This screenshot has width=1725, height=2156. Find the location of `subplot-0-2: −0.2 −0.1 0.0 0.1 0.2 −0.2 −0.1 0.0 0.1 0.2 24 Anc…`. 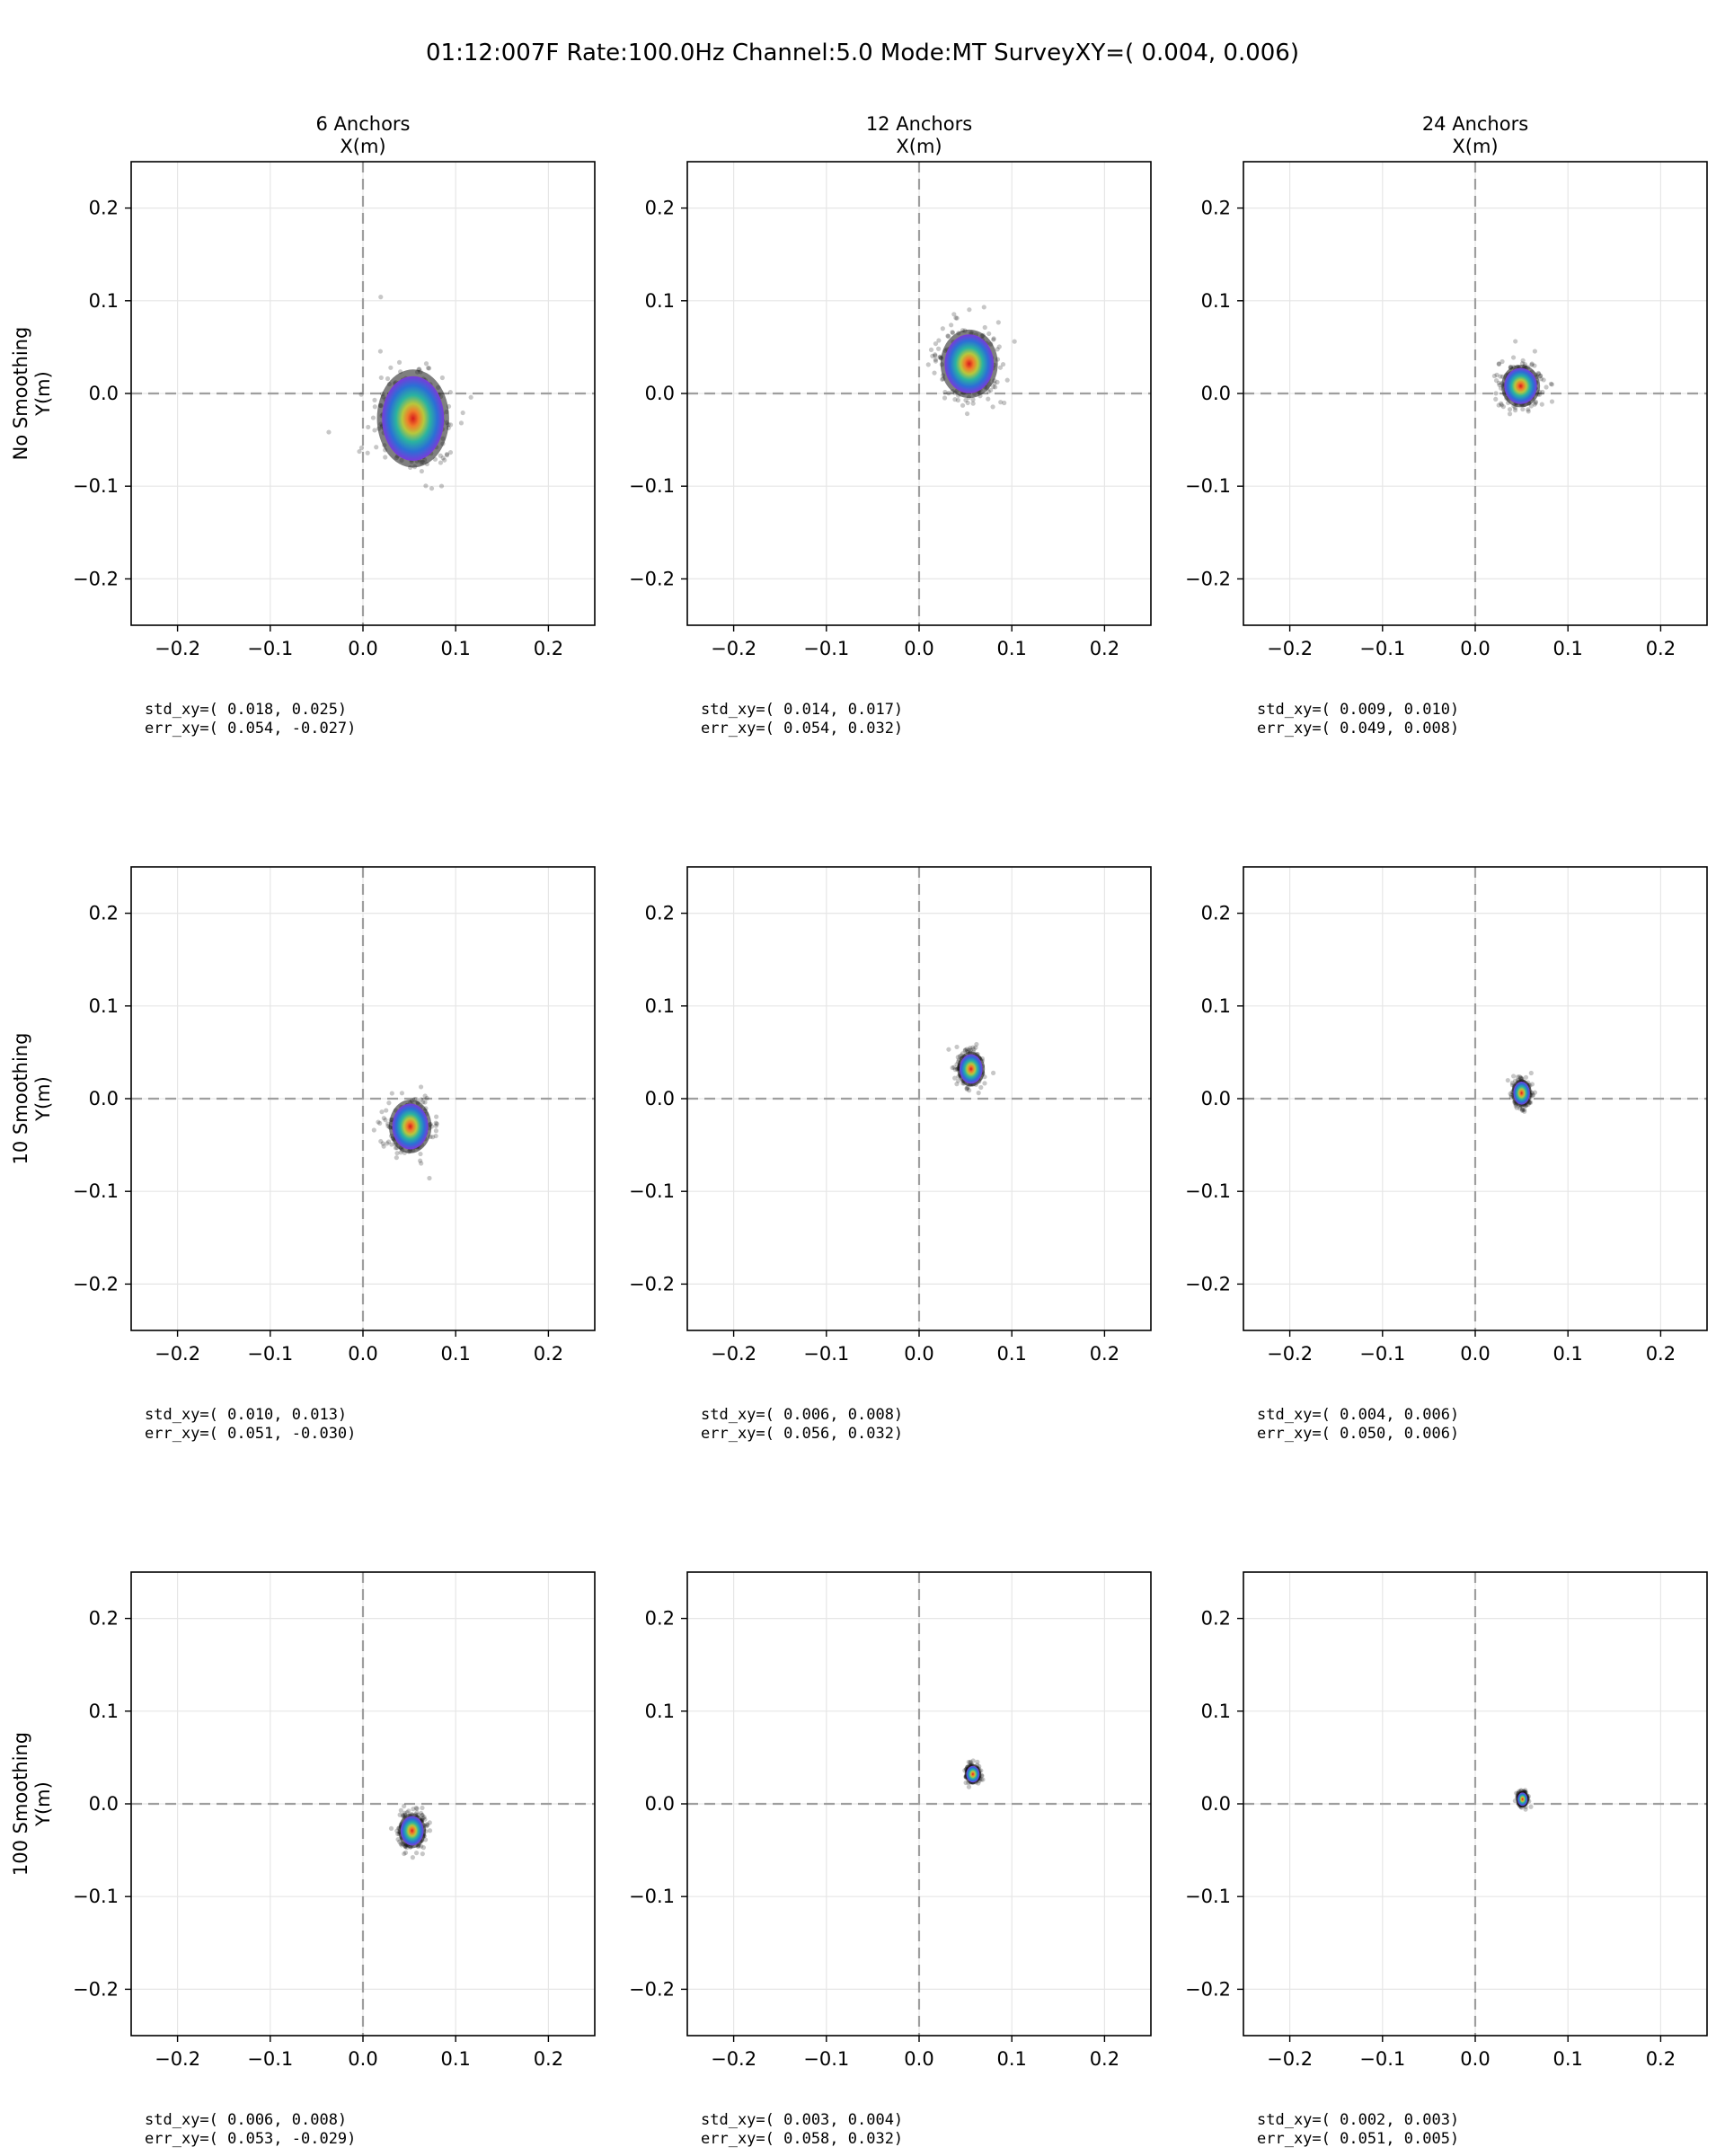

subplot-0-2: −0.2 −0.1 0.0 0.1 0.2 −0.2 −0.1 0.0 0.1 0.2 24 Anc… is located at coordinates (1446, 425).